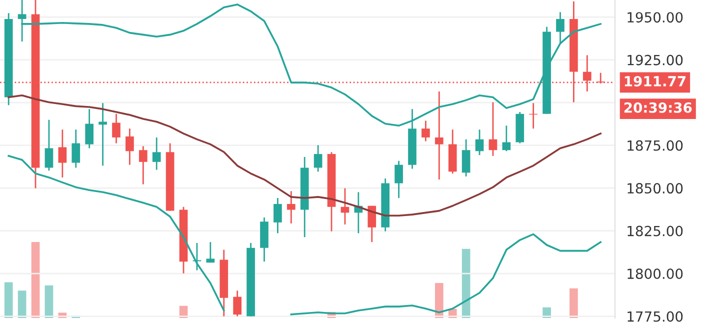 The image size is (712, 325). I want to click on y-tick-label: 1925.00, so click(655, 60).